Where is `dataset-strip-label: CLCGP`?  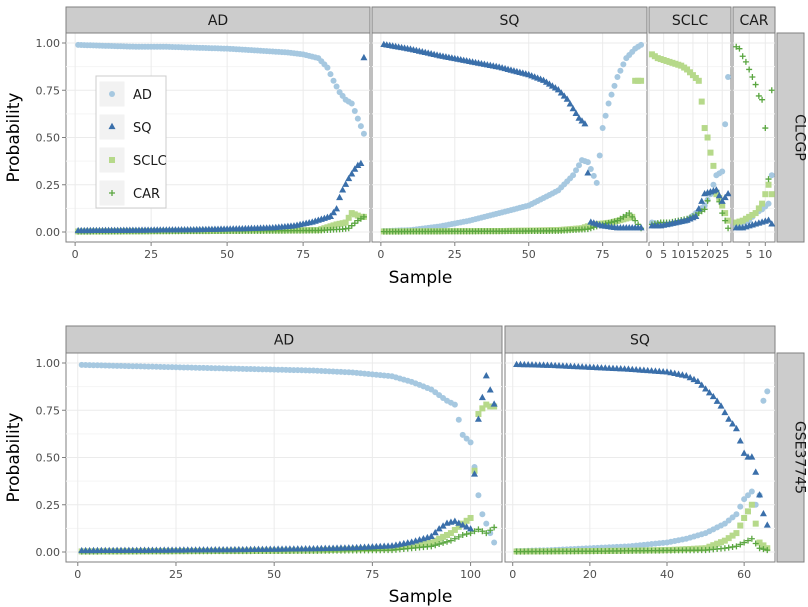 dataset-strip-label: CLCGP is located at coordinates (800, 137).